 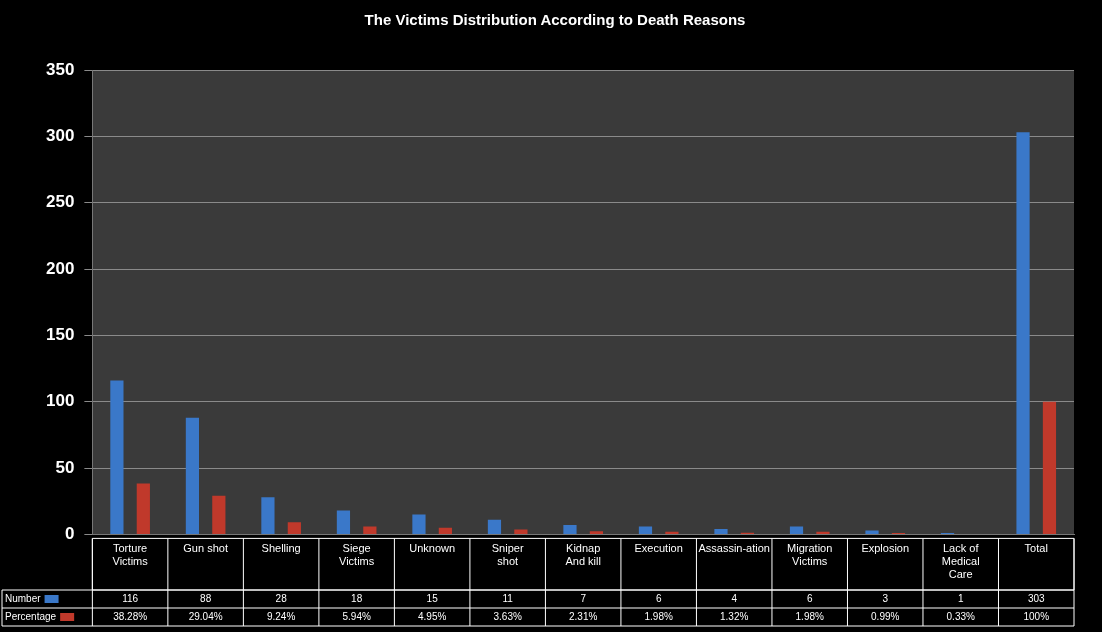 What do you see at coordinates (31, 616) in the screenshot?
I see `legend-label: Percentage` at bounding box center [31, 616].